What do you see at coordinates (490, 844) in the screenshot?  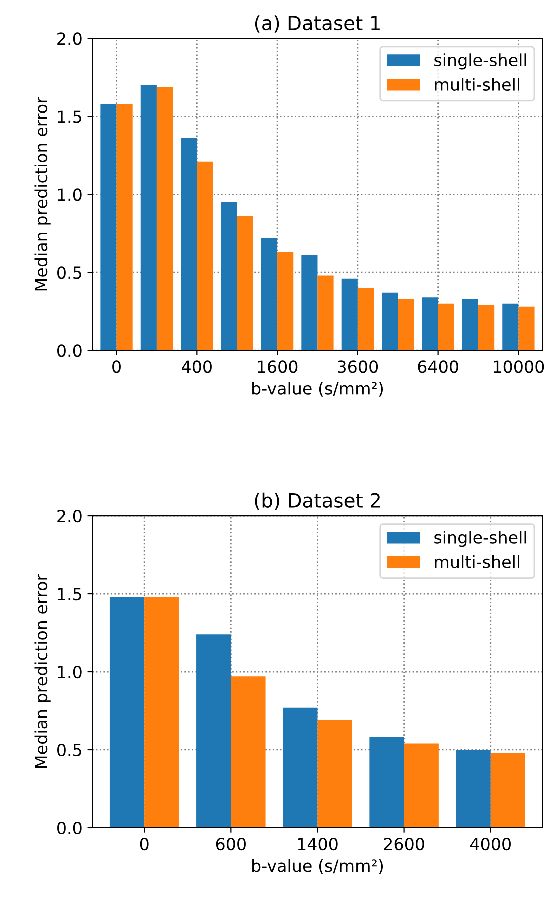 I see `x-tick-label: 4000` at bounding box center [490, 844].